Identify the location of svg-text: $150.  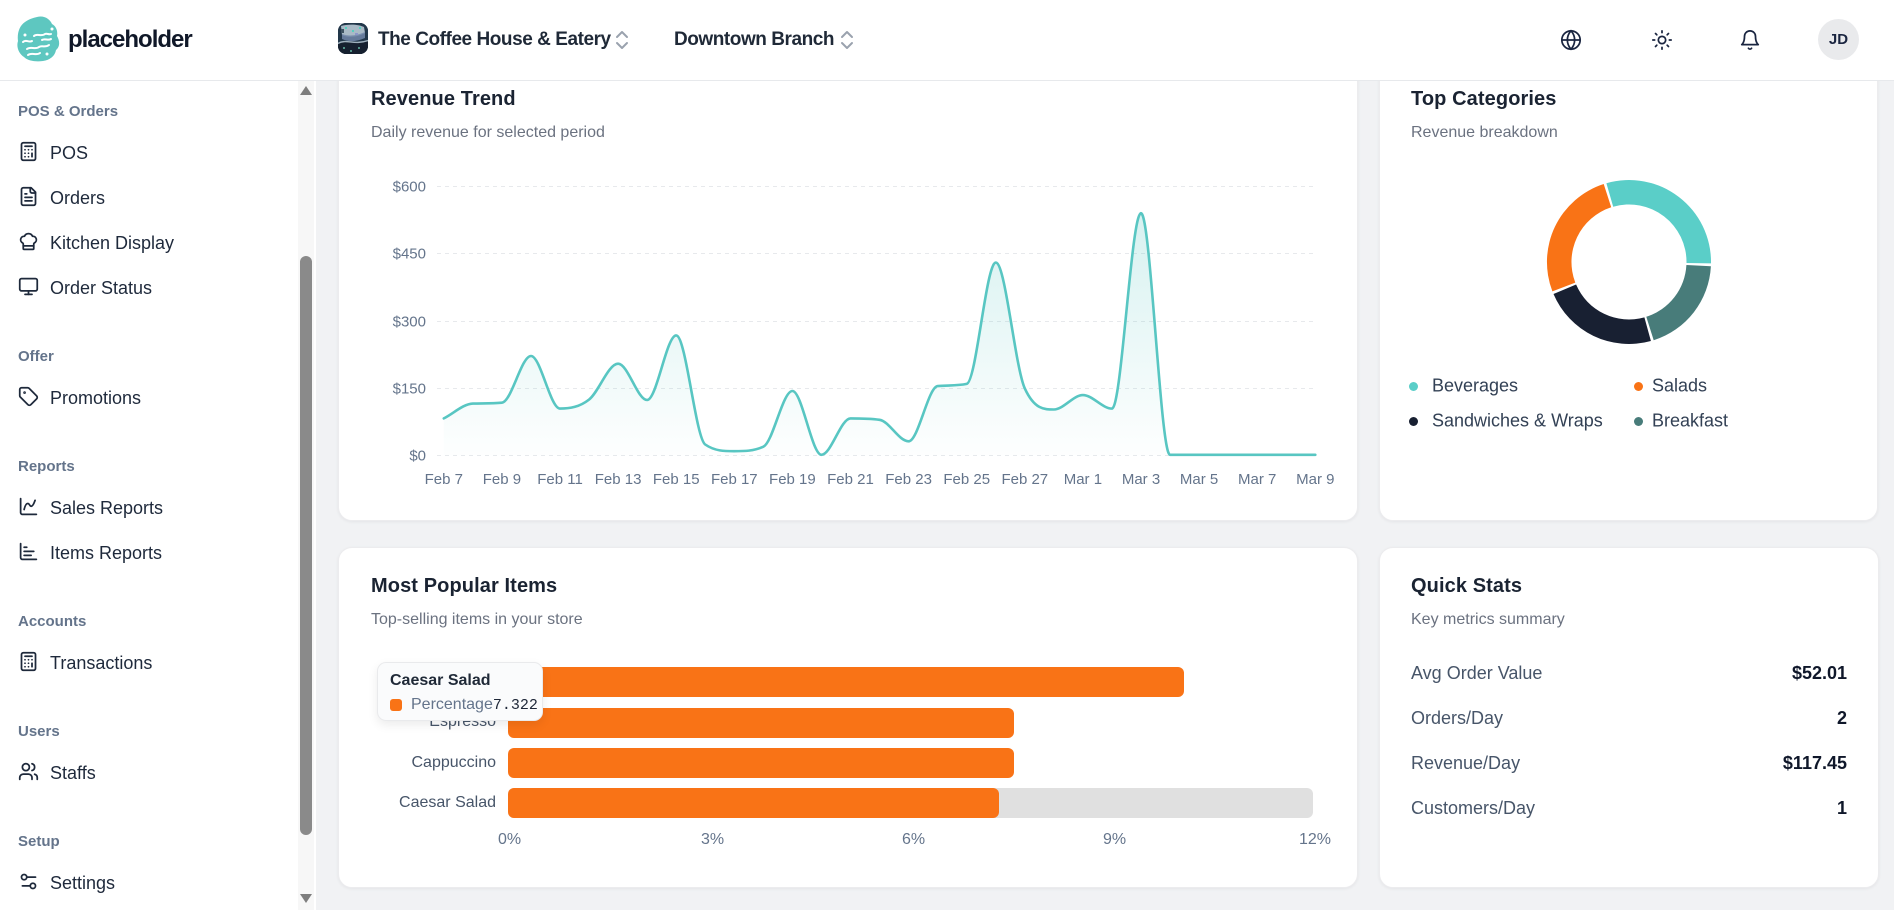
(409, 389).